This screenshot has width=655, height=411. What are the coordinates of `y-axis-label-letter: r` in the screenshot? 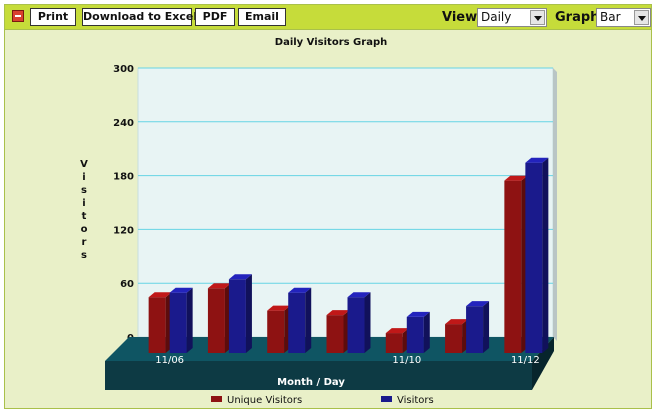 It's located at (84, 242).